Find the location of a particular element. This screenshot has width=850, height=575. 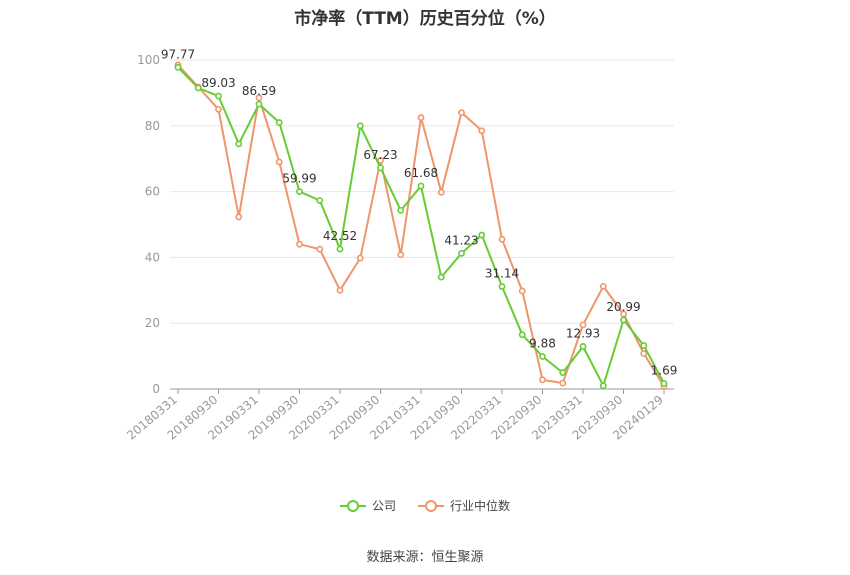

legend-item-industry: 行业中位数 is located at coordinates (464, 505).